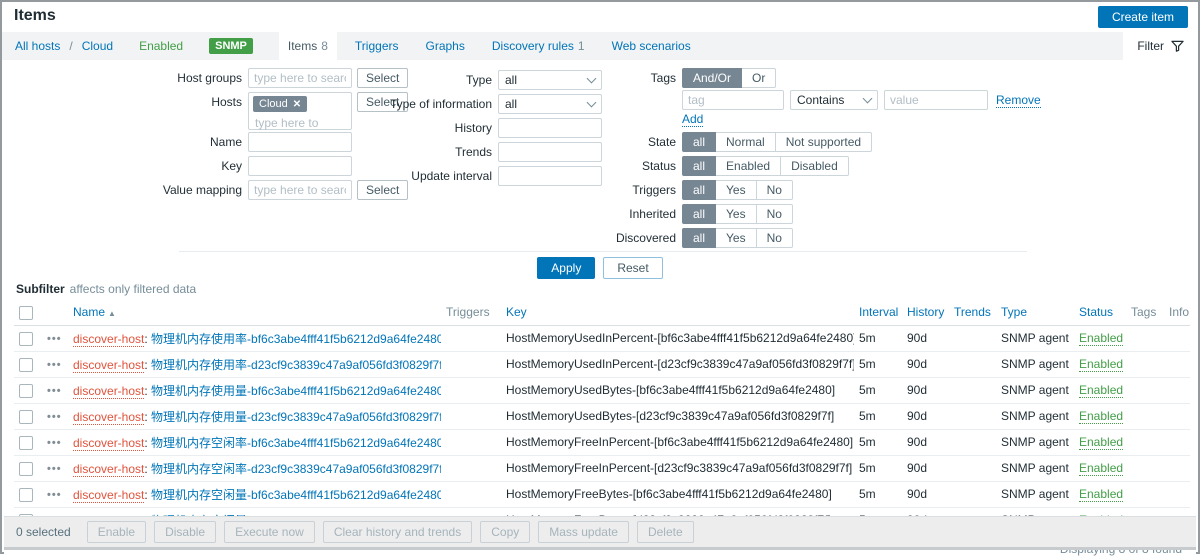 This screenshot has width=1200, height=556. Describe the element at coordinates (736, 238) in the screenshot. I see `discovered-yes: Yes` at that location.